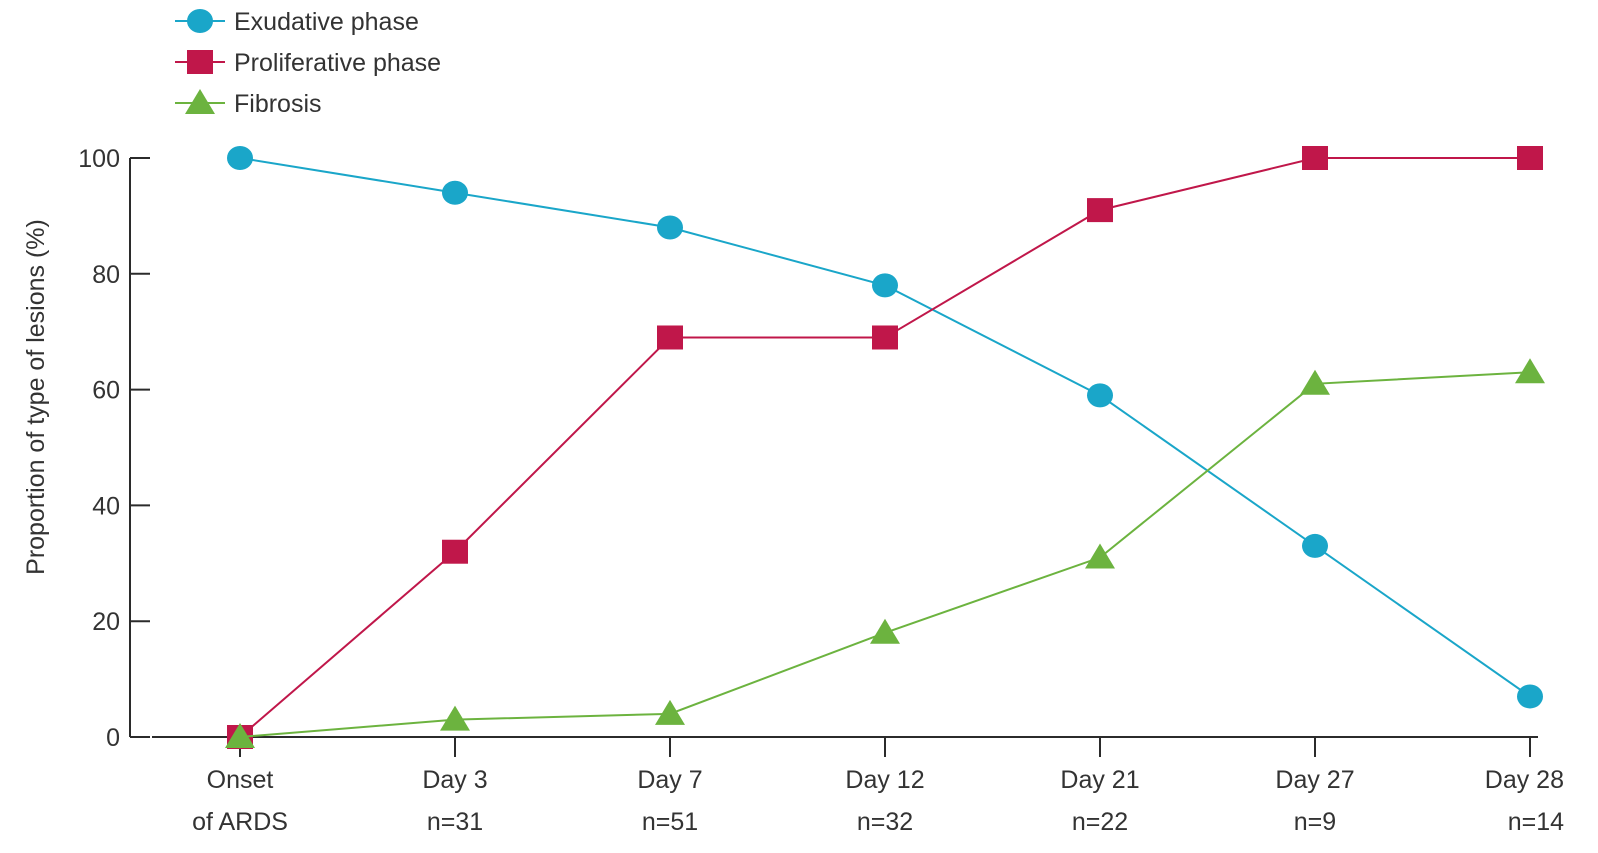  I want to click on y-tick-label: 20, so click(106, 622).